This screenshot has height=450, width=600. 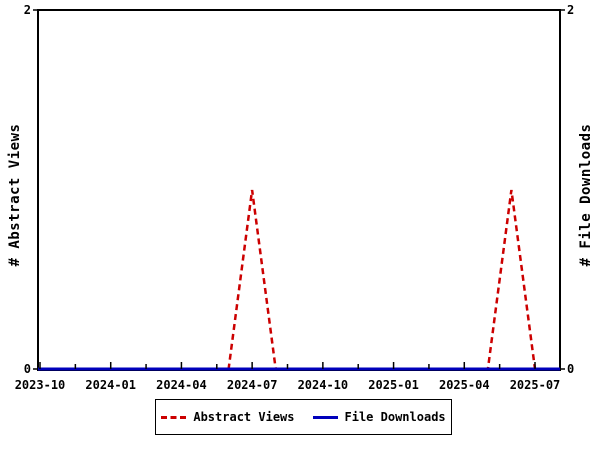 What do you see at coordinates (27, 10) in the screenshot?
I see `y-left-tick-label: 2` at bounding box center [27, 10].